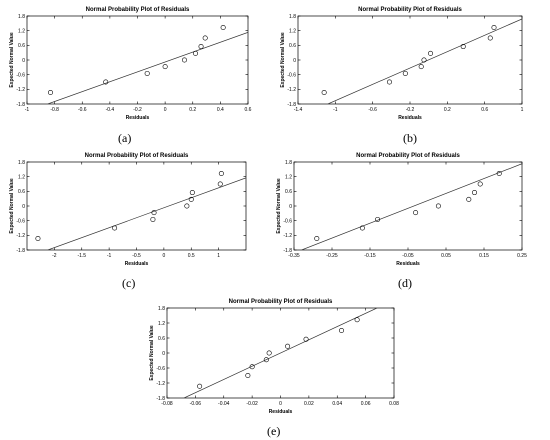  I want to click on x-tick-label: 1, so click(522, 110).